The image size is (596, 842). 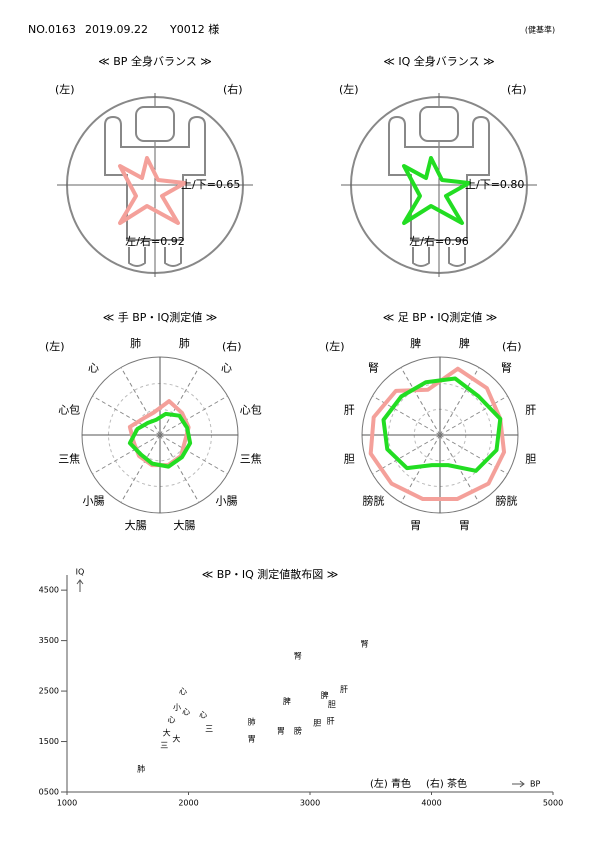 I want to click on chart-title: ≪ 足 BP・IQ測定値 ≫, so click(x=440, y=317).